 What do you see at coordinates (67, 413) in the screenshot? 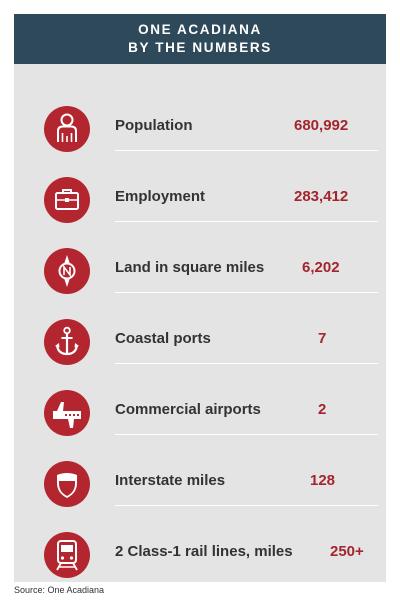
I see `airplane-icon` at bounding box center [67, 413].